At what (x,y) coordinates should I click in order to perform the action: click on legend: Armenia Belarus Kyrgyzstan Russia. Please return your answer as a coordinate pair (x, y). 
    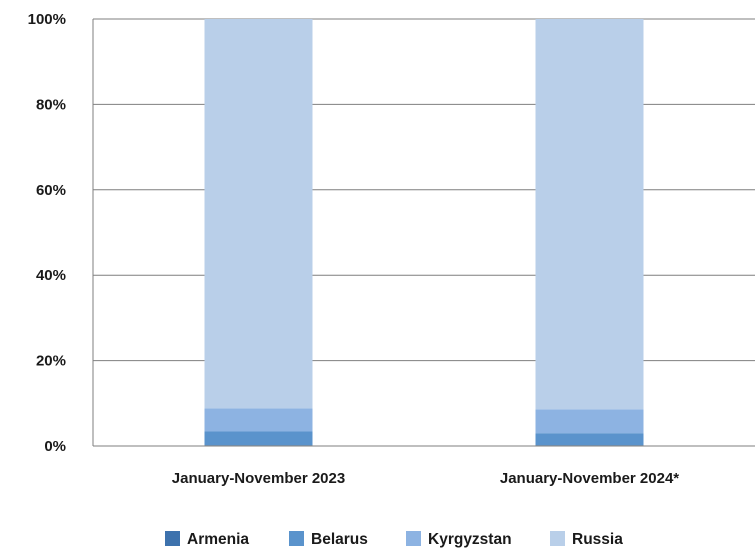
    Looking at the image, I should click on (394, 539).